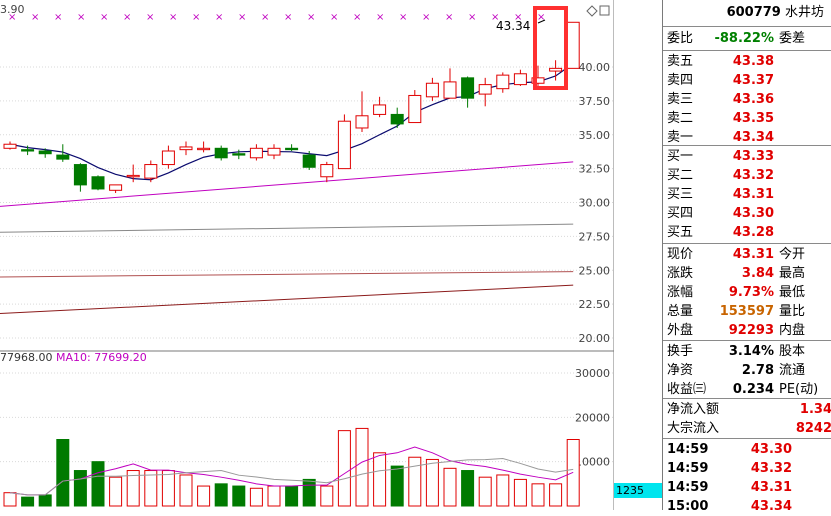 Image resolution: width=831 pixels, height=516 pixels. Describe the element at coordinates (792, 38) in the screenshot. I see `weidiff-label: 委差` at that location.